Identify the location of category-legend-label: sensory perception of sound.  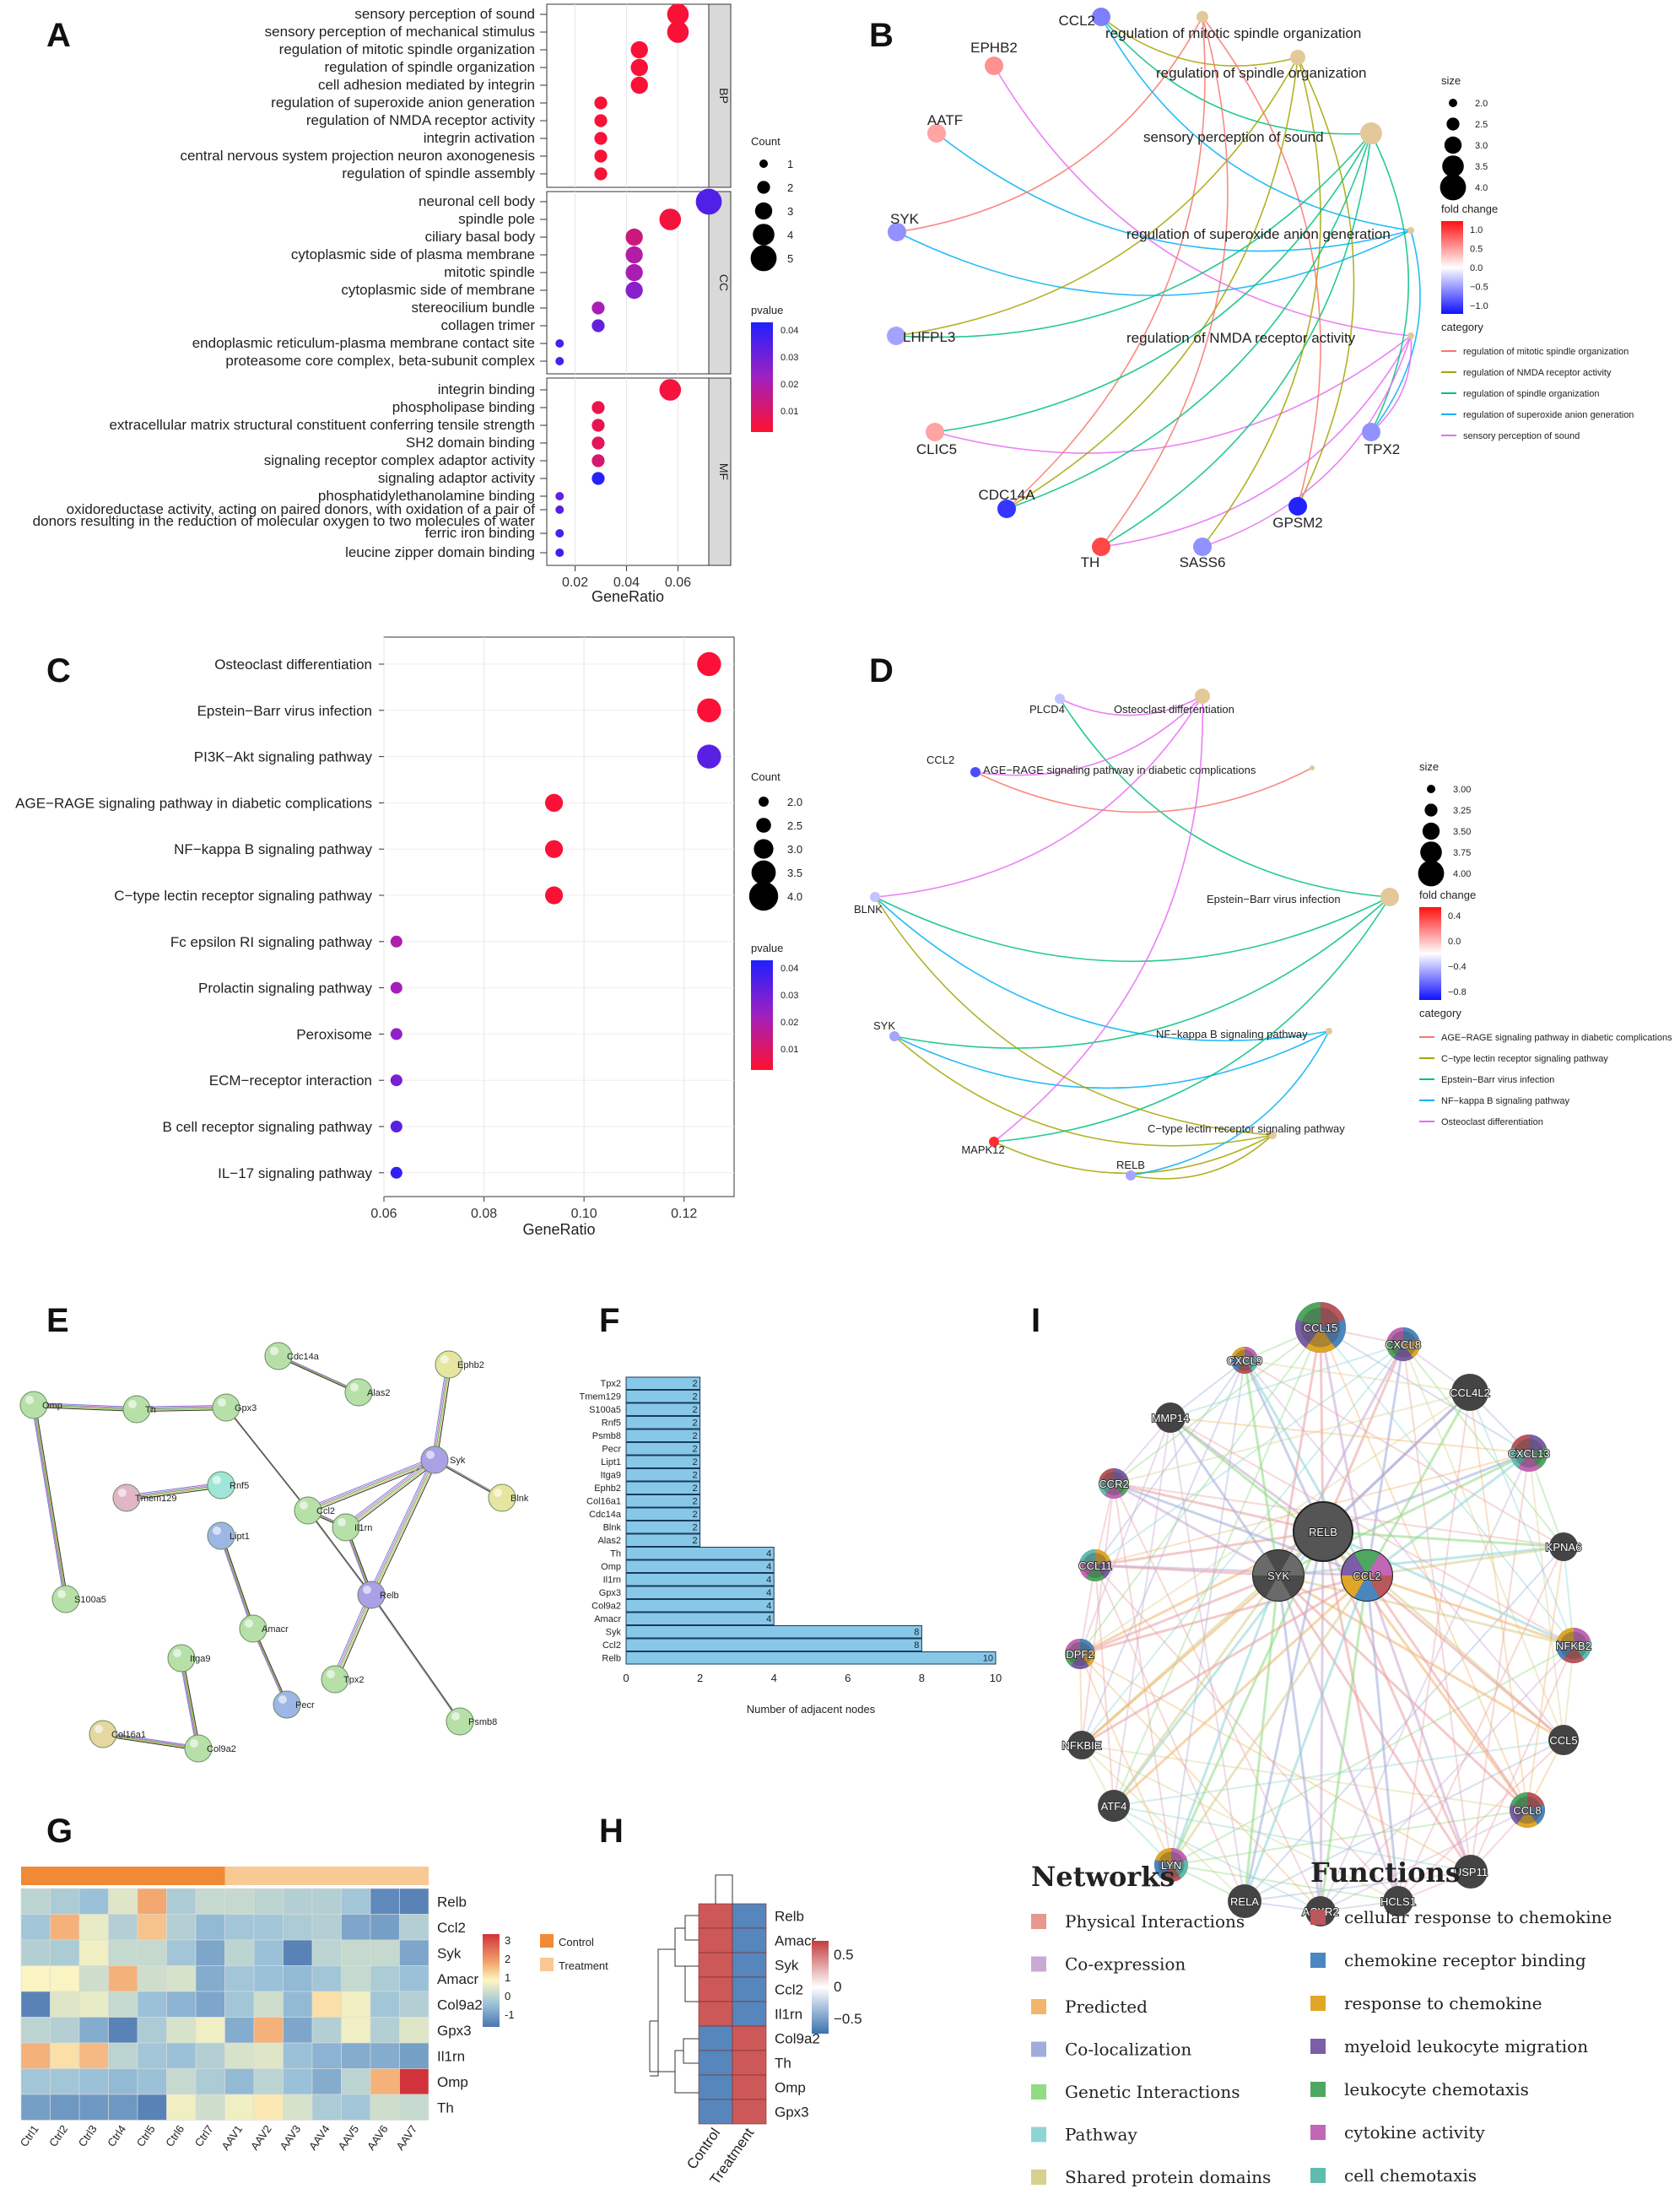
(1521, 436).